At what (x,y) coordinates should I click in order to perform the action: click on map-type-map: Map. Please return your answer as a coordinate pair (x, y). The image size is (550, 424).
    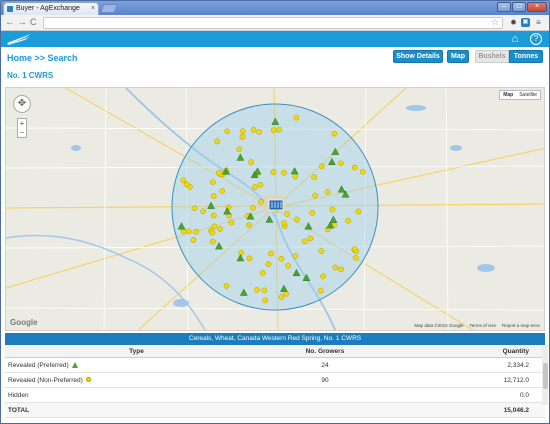
    Looking at the image, I should click on (508, 95).